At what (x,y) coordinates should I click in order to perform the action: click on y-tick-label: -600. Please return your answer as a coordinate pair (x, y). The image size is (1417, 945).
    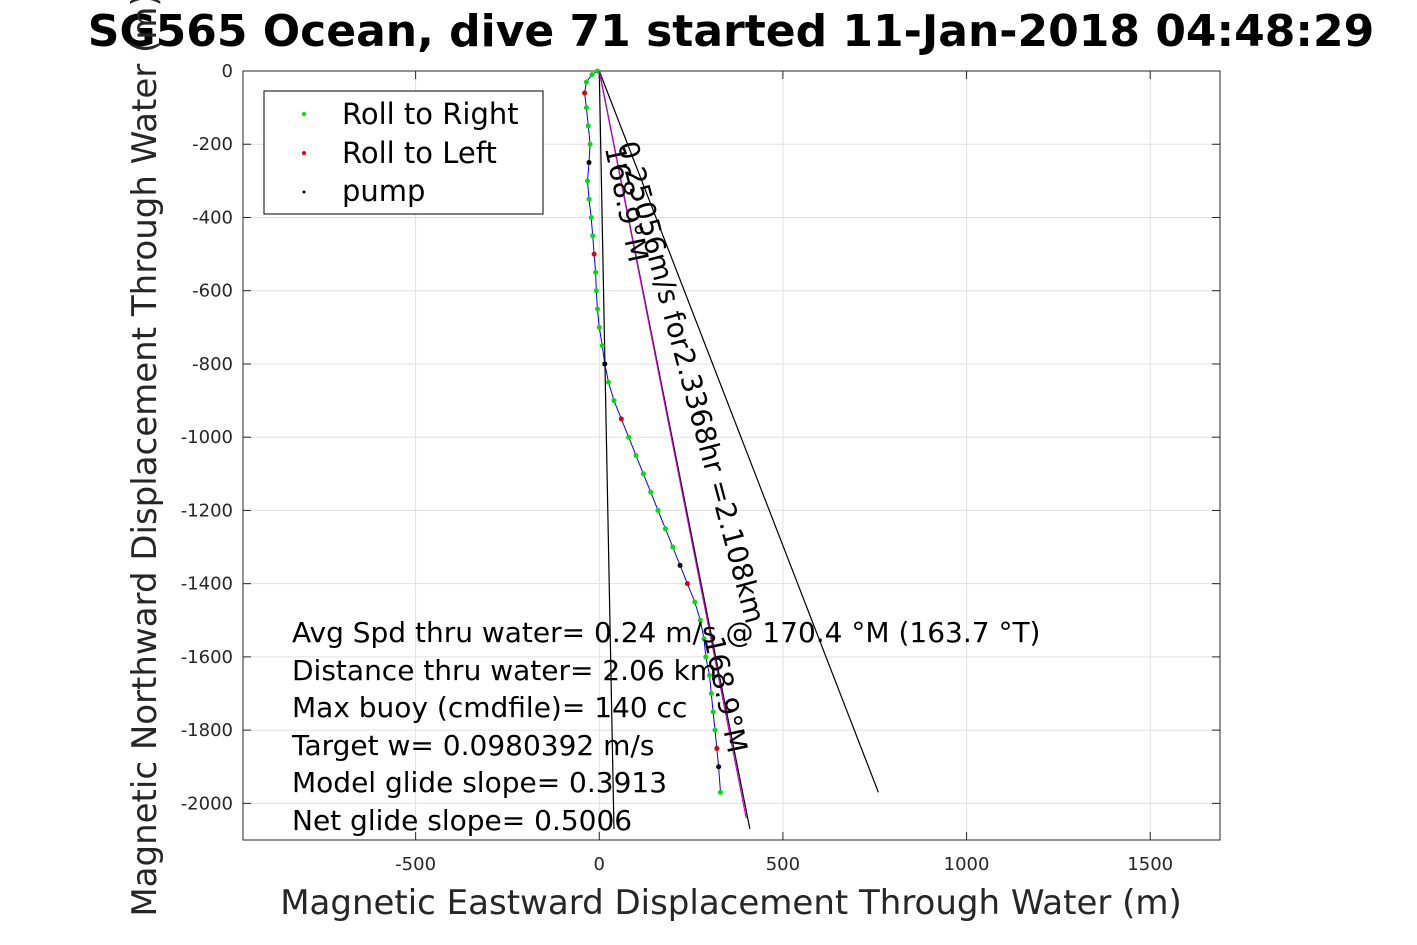
    Looking at the image, I should click on (212, 291).